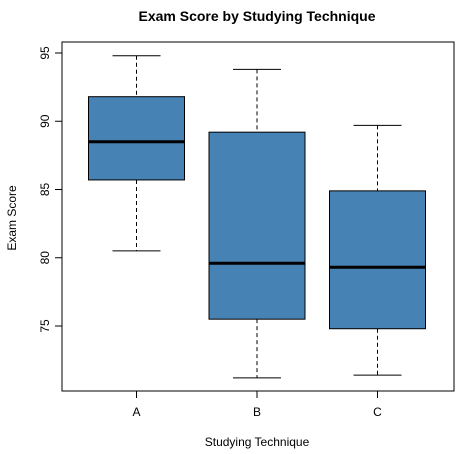 The width and height of the screenshot is (468, 454). Describe the element at coordinates (257, 442) in the screenshot. I see `x-axis-label: Studying Technique` at that location.